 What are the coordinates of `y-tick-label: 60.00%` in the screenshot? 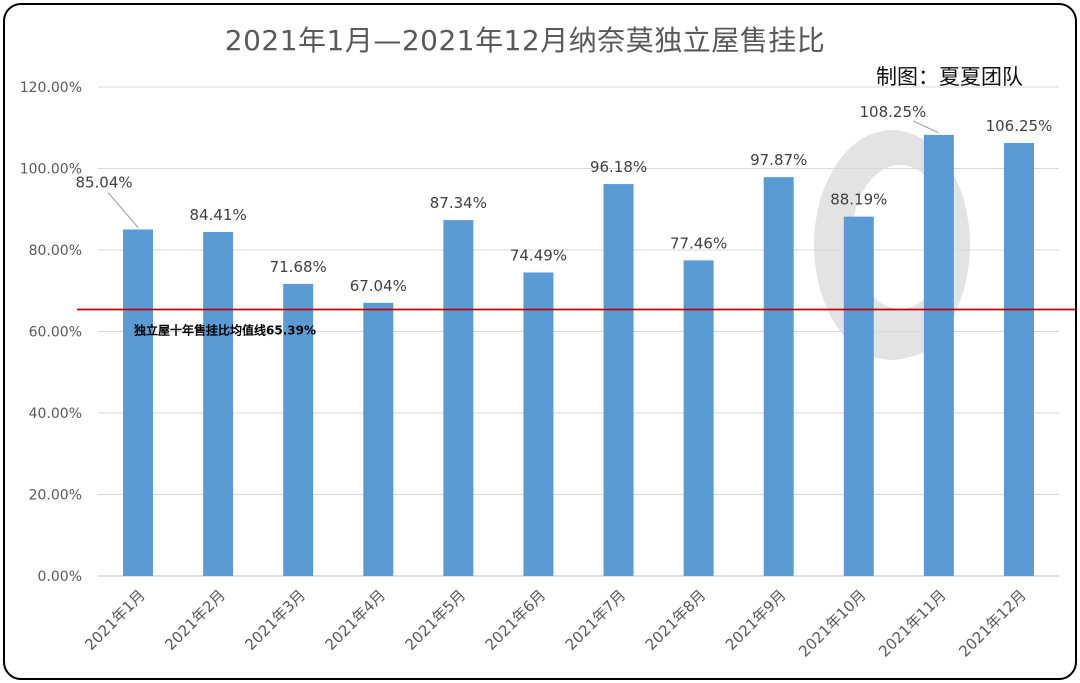 It's located at (55, 333).